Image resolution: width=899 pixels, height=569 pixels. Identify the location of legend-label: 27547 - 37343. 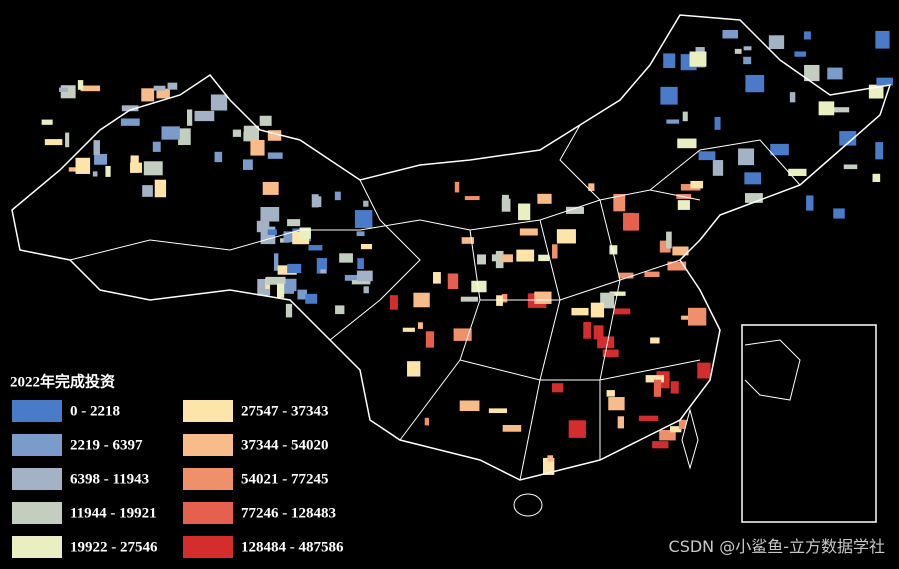
(285, 411).